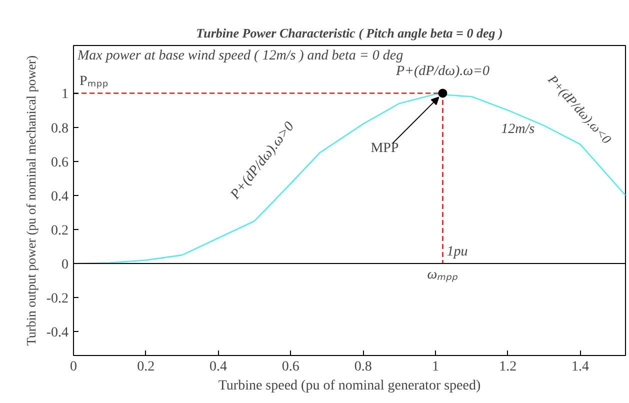 This screenshot has width=629, height=403. Describe the element at coordinates (442, 72) in the screenshot. I see `annotation: P+(dP/dω).ω=0` at that location.